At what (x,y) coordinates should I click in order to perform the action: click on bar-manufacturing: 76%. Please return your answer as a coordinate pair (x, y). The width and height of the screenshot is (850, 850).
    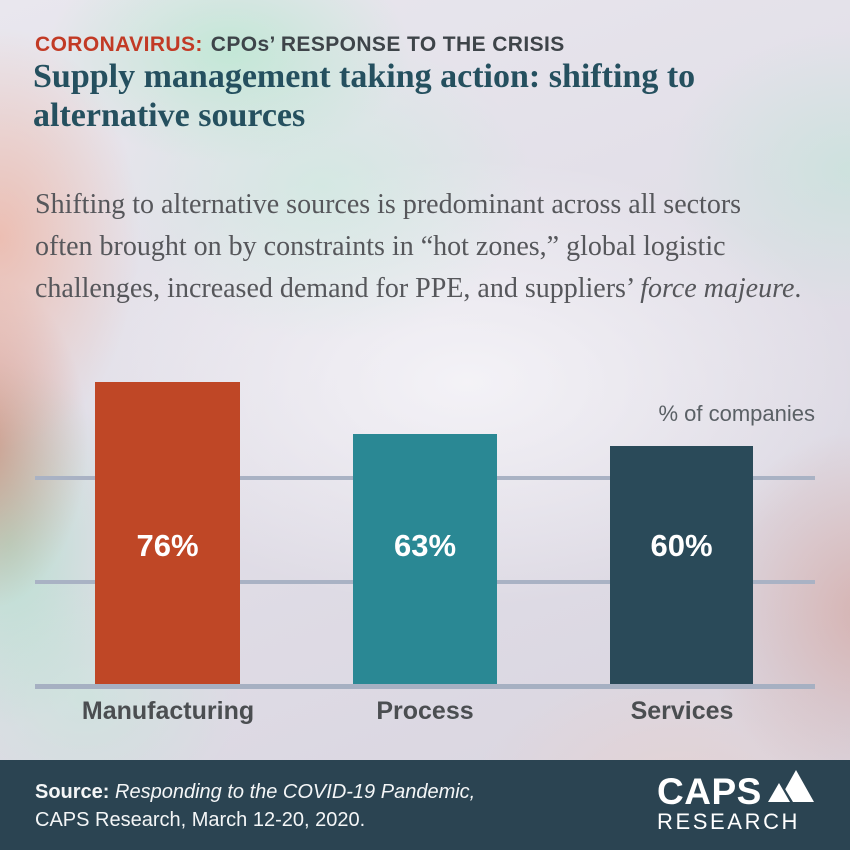
    Looking at the image, I should click on (167, 533).